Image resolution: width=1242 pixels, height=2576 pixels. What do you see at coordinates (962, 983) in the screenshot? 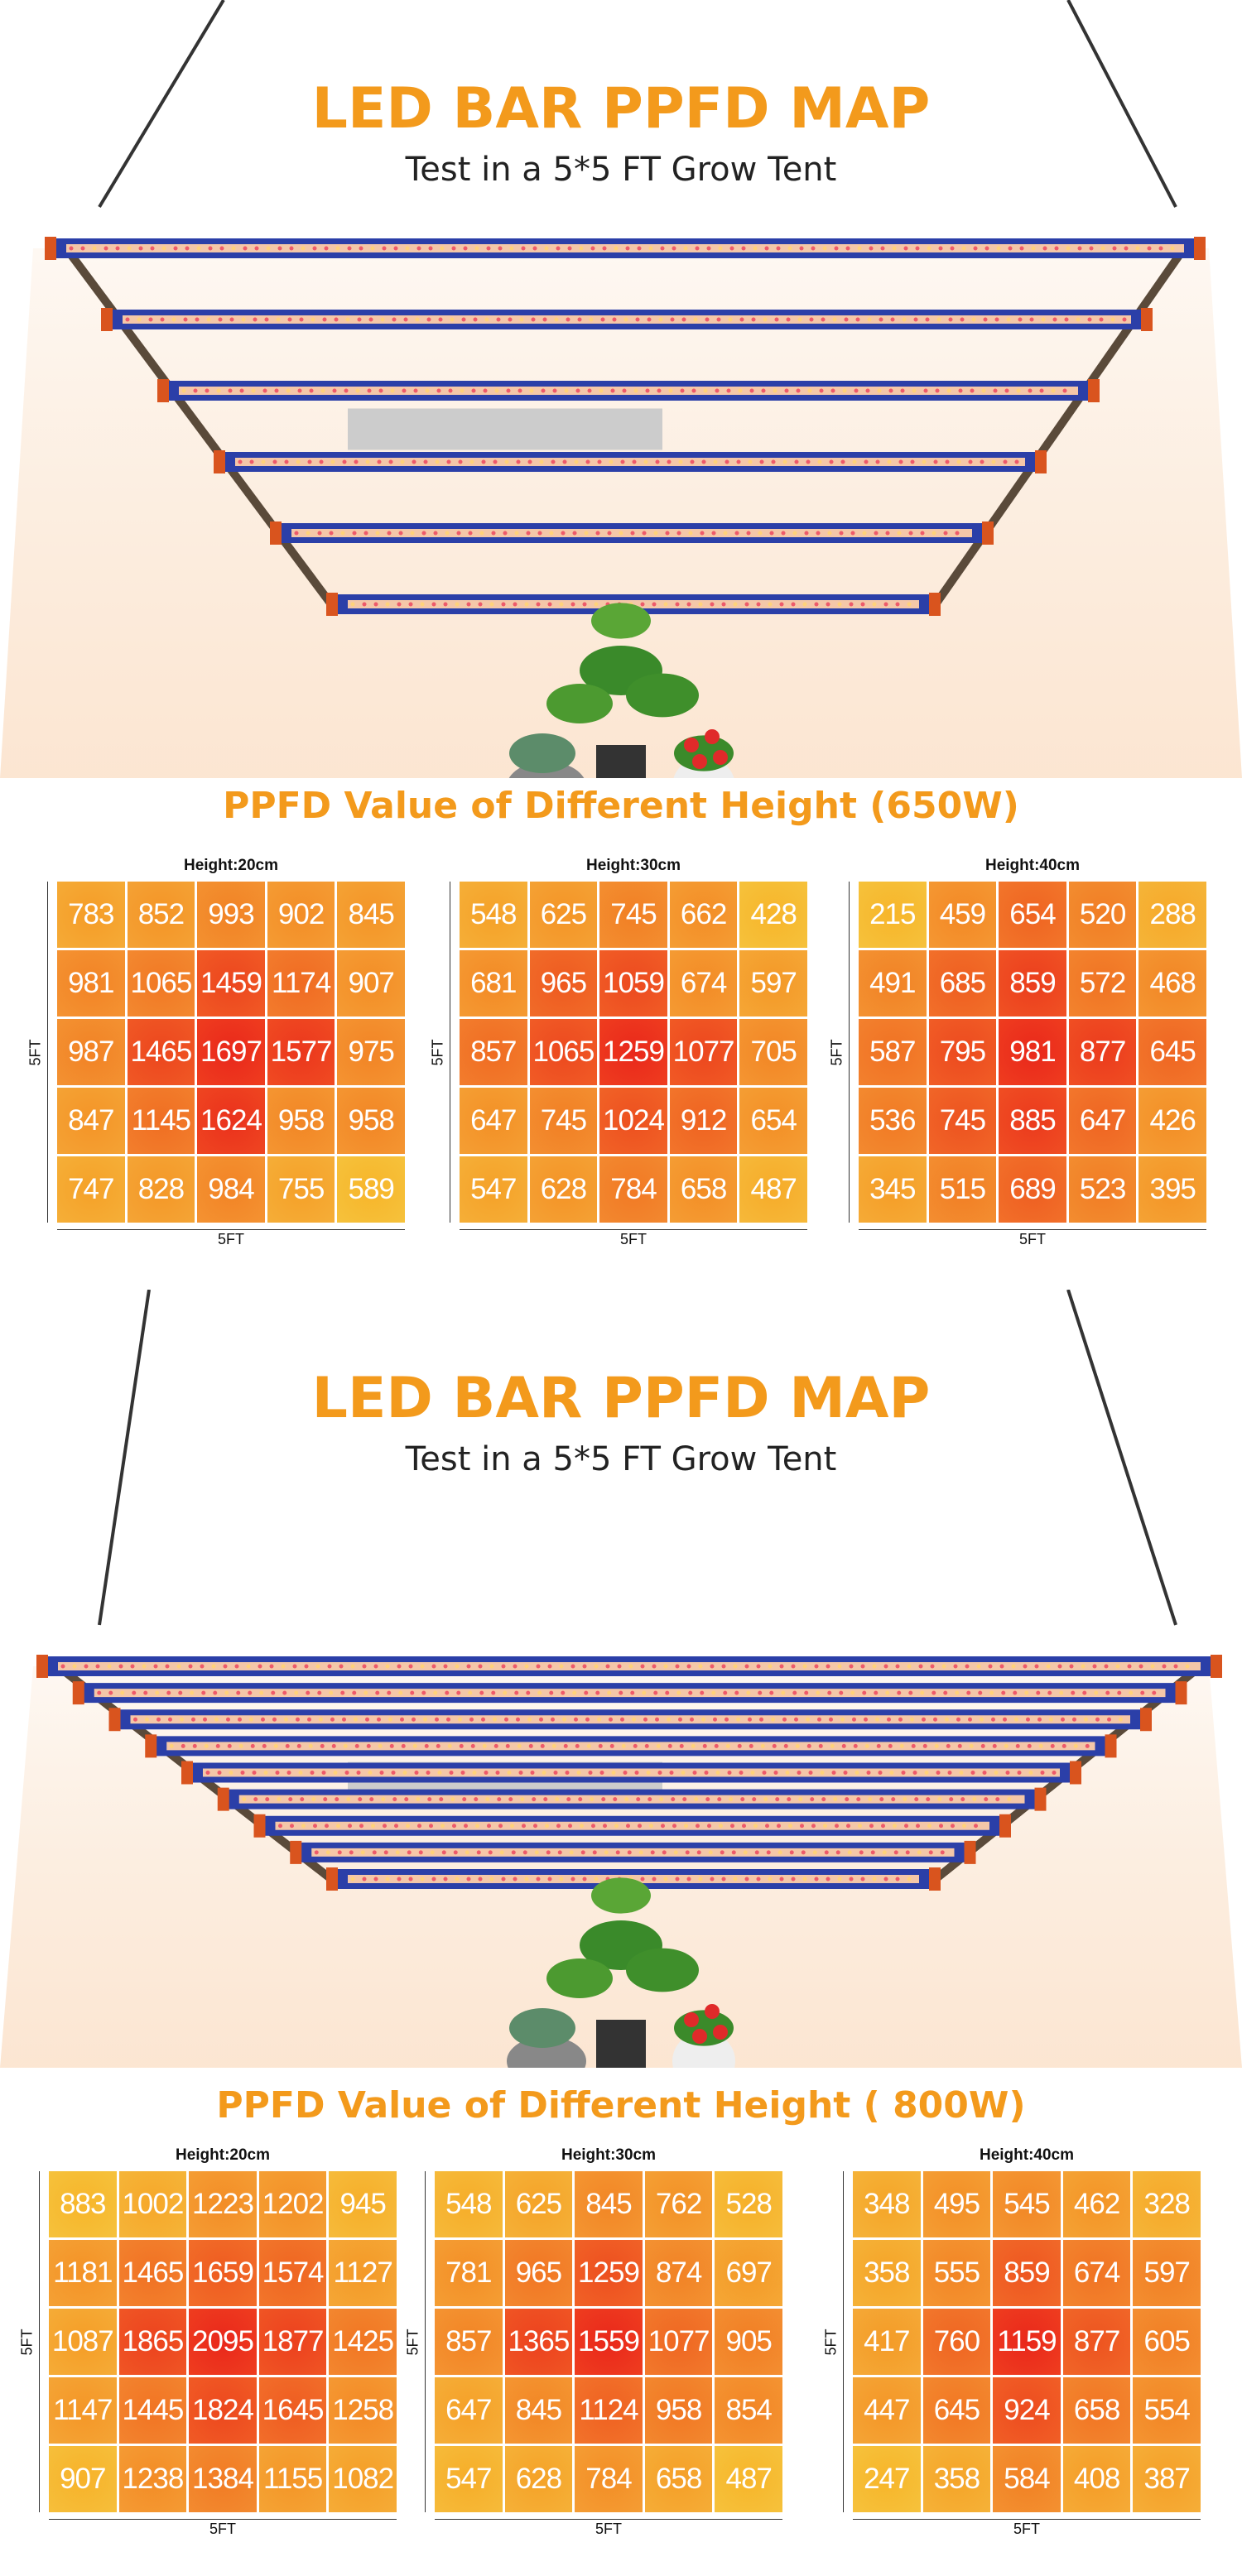
I see `ppfd-cell: 685` at bounding box center [962, 983].